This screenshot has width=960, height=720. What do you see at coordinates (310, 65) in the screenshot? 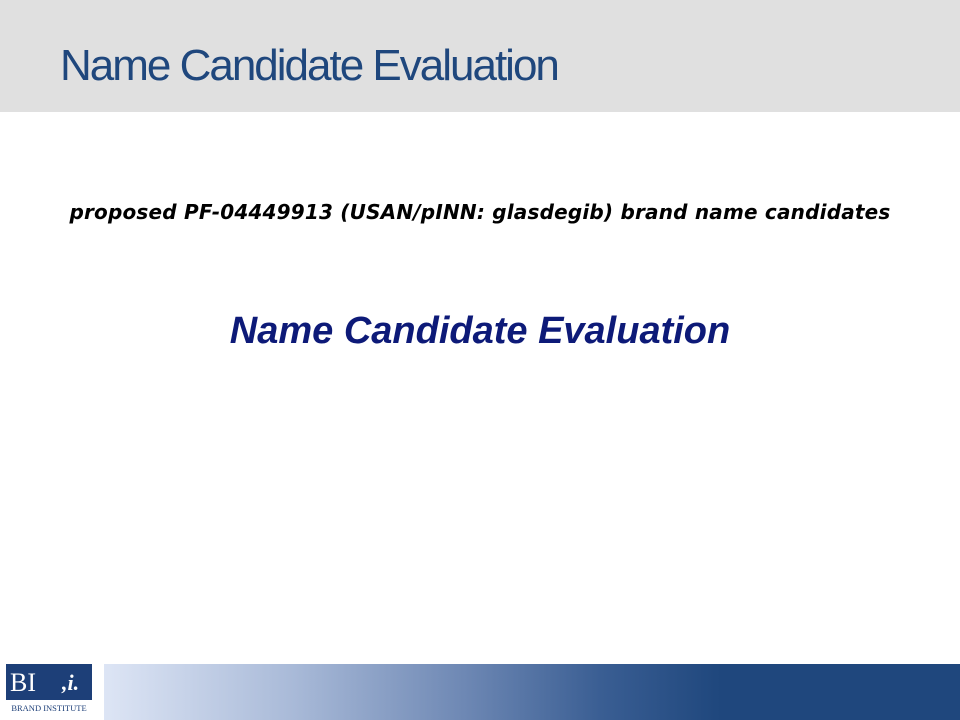
I see `slide-title: Name Candidate Evaluation` at bounding box center [310, 65].